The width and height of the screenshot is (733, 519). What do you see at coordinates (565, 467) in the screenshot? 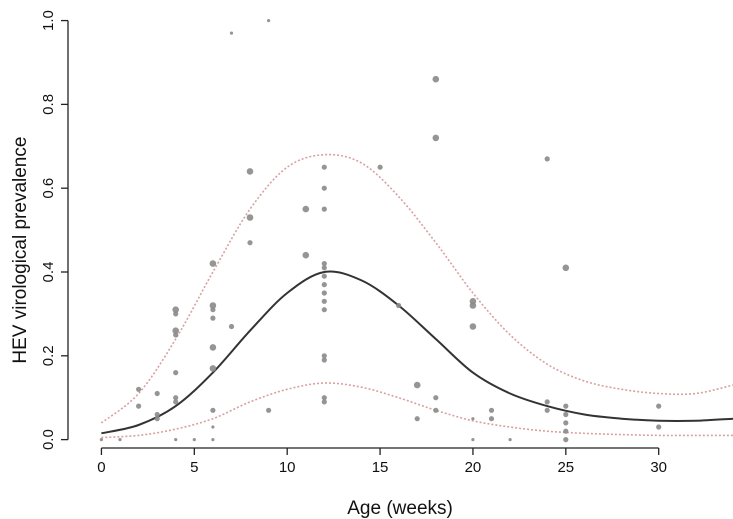
I see `x-tick-label: 25` at bounding box center [565, 467].